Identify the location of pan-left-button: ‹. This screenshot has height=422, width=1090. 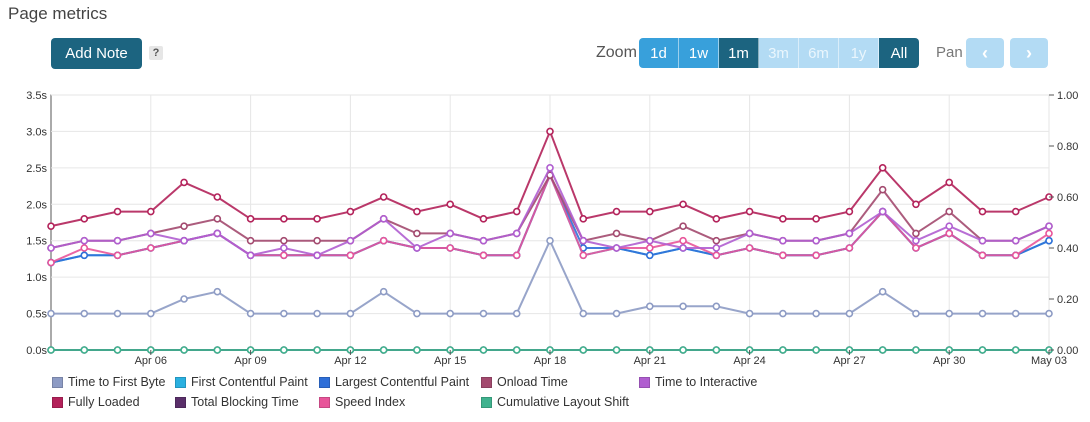
(985, 53).